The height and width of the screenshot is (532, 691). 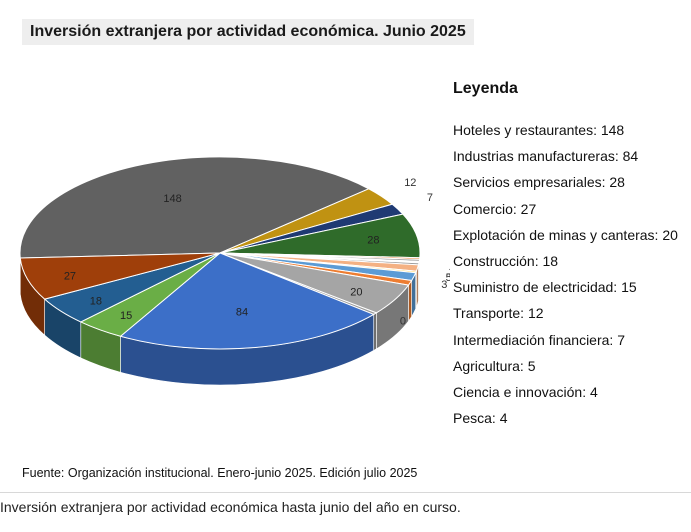 I want to click on data-label: 28, so click(x=373, y=240).